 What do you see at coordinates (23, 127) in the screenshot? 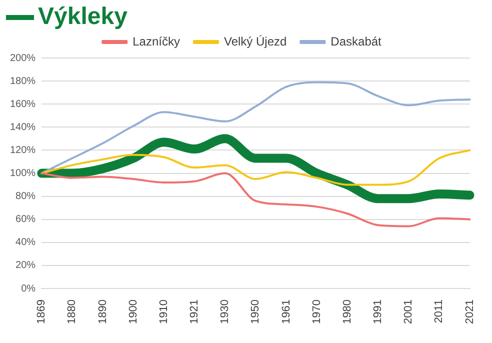
I see `y-tick-label: 140%` at bounding box center [23, 127].